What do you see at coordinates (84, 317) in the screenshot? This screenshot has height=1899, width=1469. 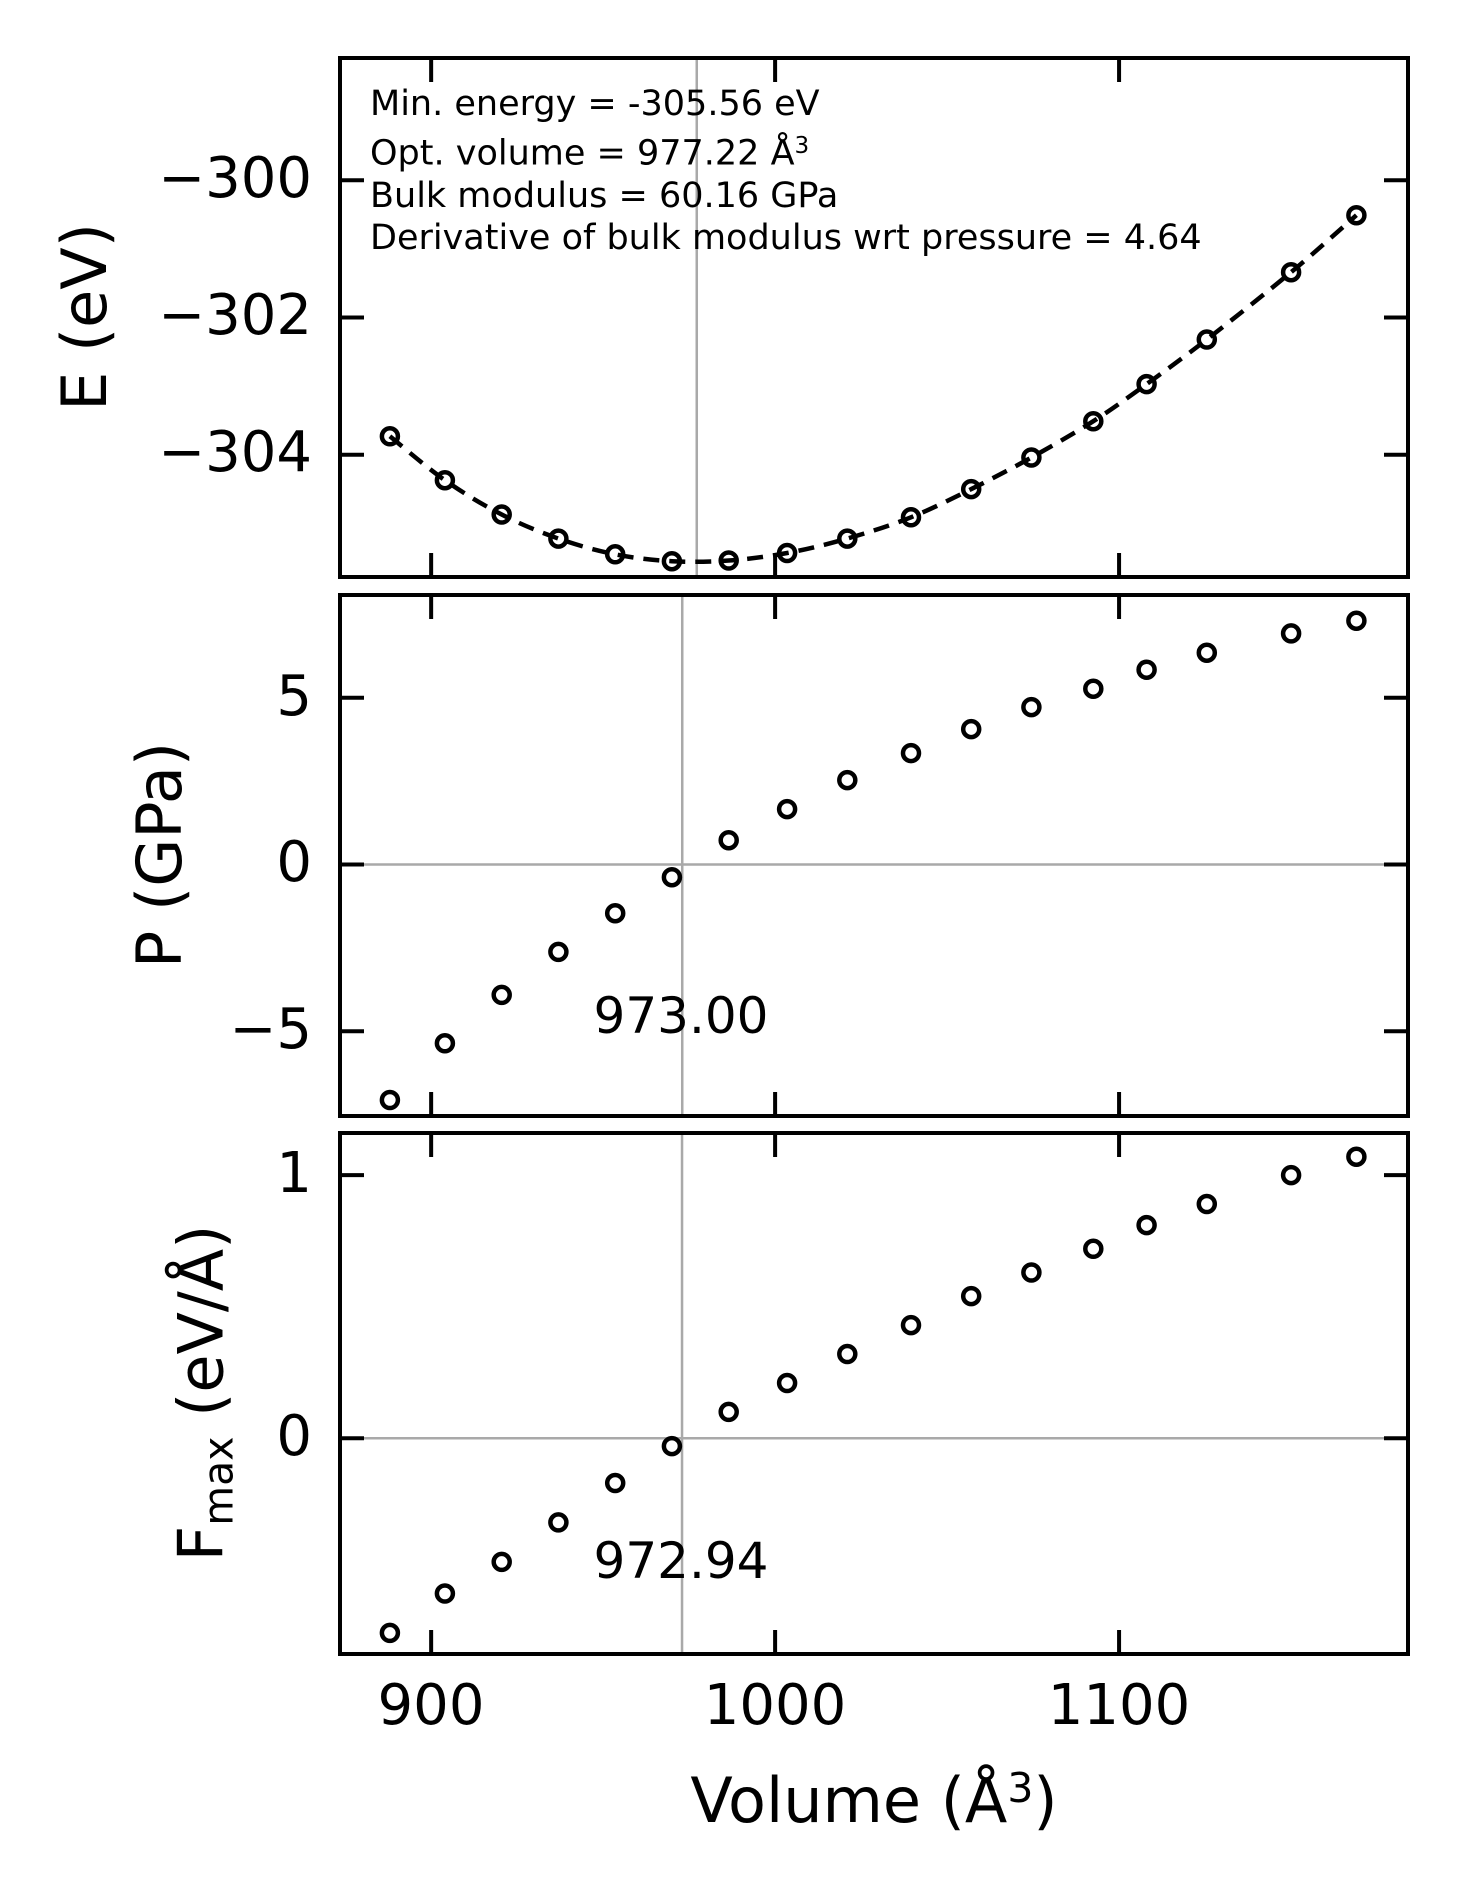 I see `ylabel-energy: E (eV)` at bounding box center [84, 317].